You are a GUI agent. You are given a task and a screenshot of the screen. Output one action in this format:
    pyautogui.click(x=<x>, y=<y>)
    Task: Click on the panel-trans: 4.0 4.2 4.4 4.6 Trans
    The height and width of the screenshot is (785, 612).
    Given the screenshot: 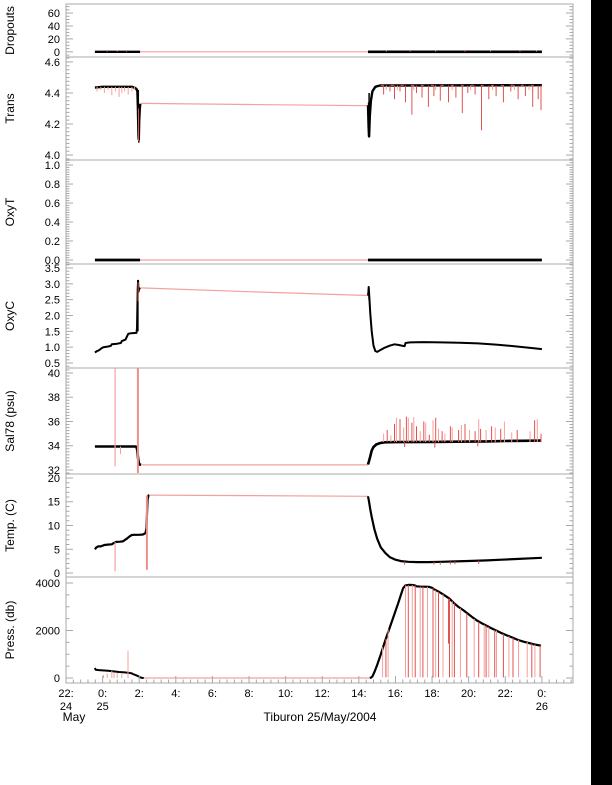 What is the action you would take?
    pyautogui.click(x=288, y=109)
    